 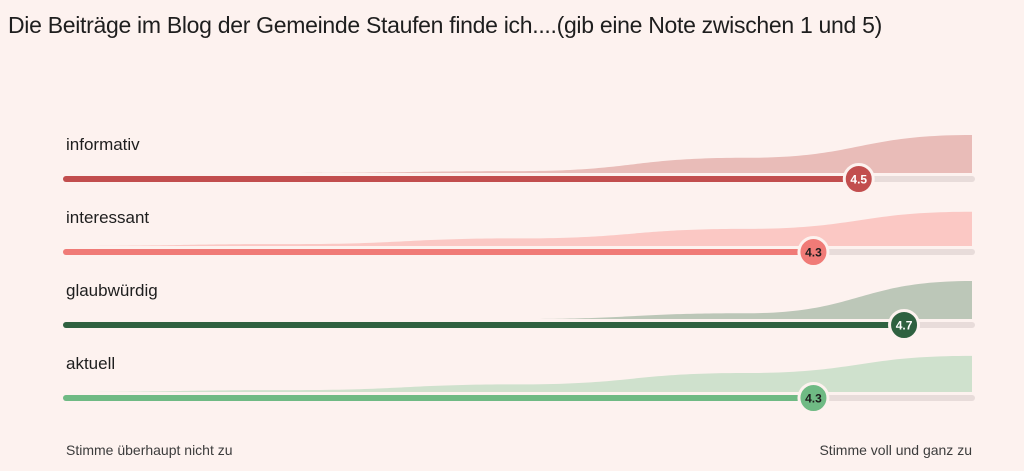 I want to click on value-label: 4.7, so click(x=904, y=326).